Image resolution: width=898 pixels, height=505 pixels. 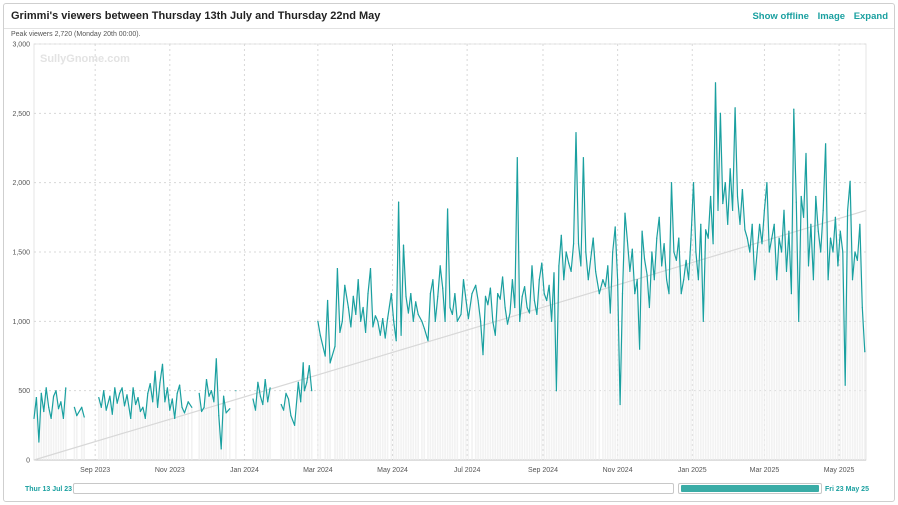 What do you see at coordinates (831, 16) in the screenshot?
I see `image-link: Image` at bounding box center [831, 16].